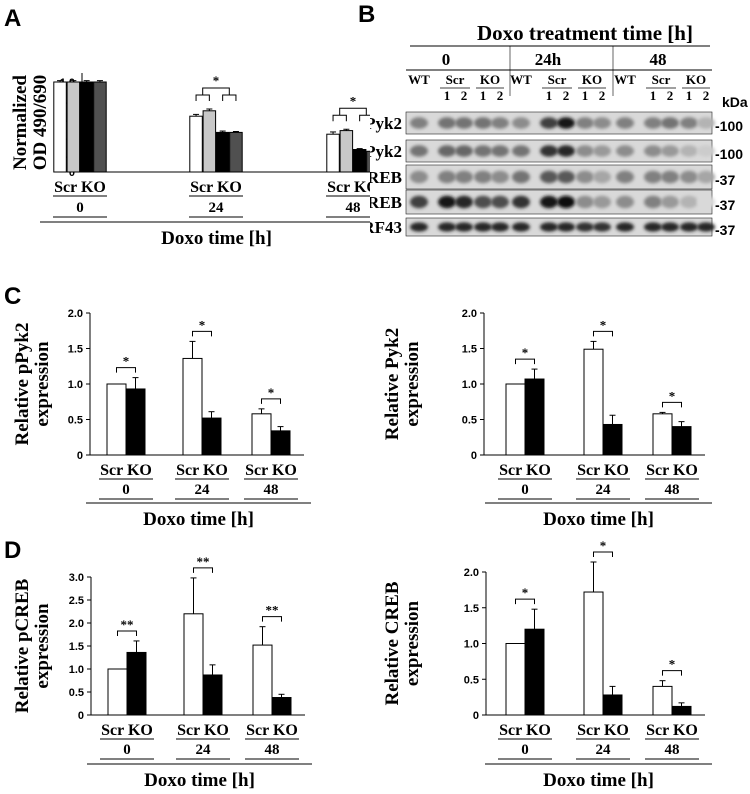 The width and height of the screenshot is (750, 794). I want to click on y-tick-label: 2.5, so click(76, 601).